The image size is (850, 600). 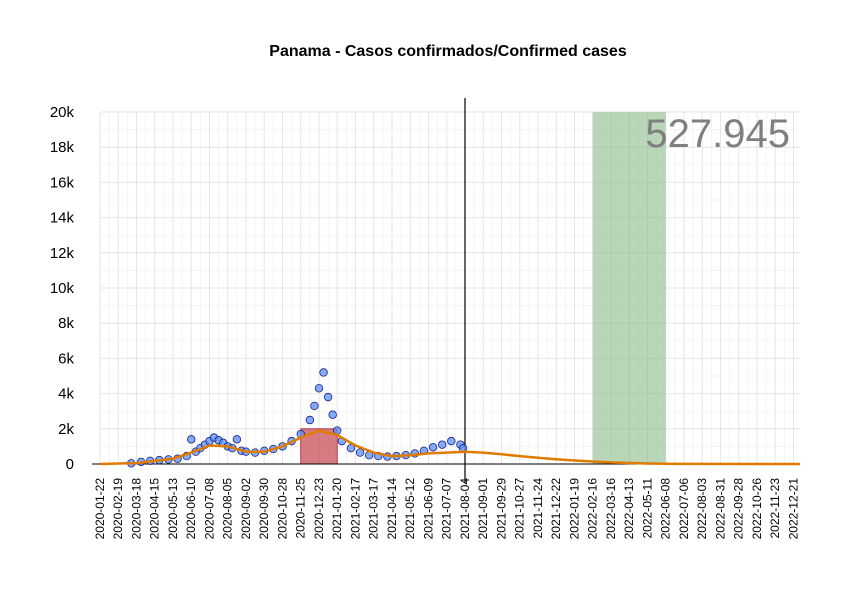 I want to click on y-tick-labels: 0 2k 4k 6k 8k 10k 12k 14k 16k 18k 20k, so click(x=62, y=288).